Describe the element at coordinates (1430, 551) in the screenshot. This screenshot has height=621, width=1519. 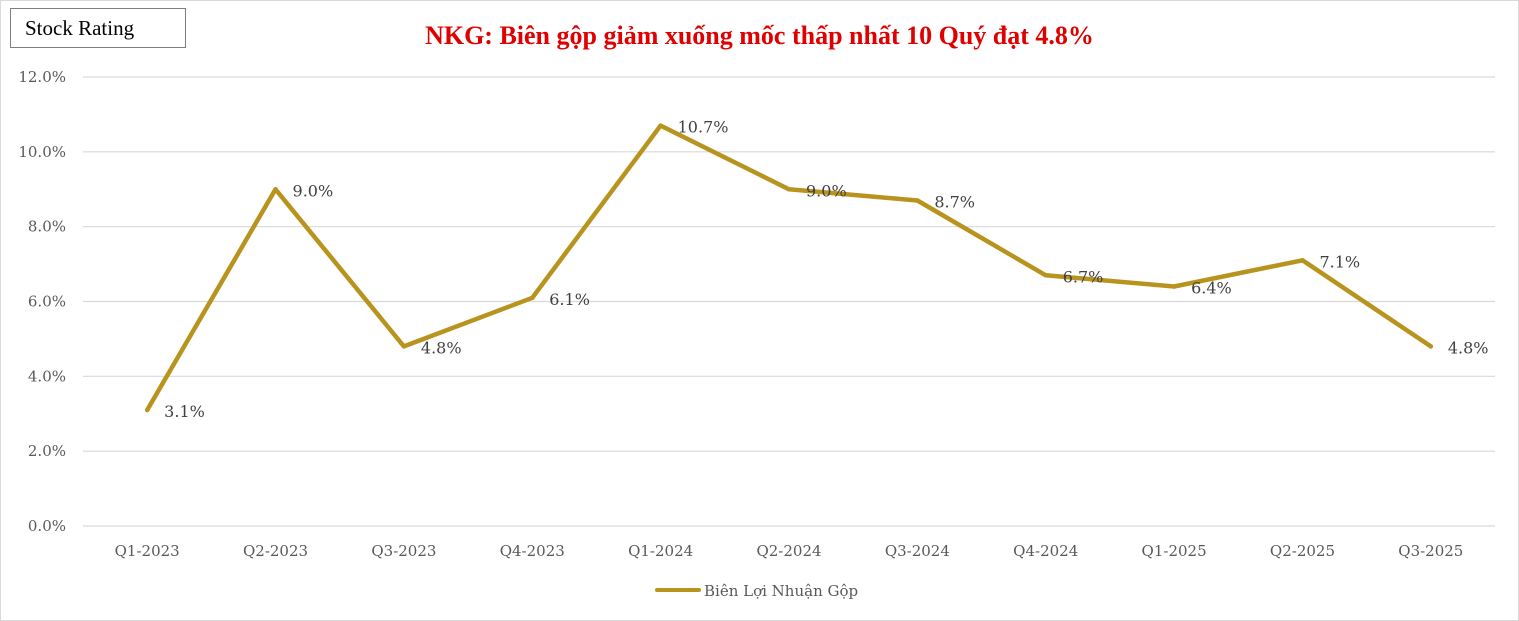
I see `x-tick-label: Q3-2025` at that location.